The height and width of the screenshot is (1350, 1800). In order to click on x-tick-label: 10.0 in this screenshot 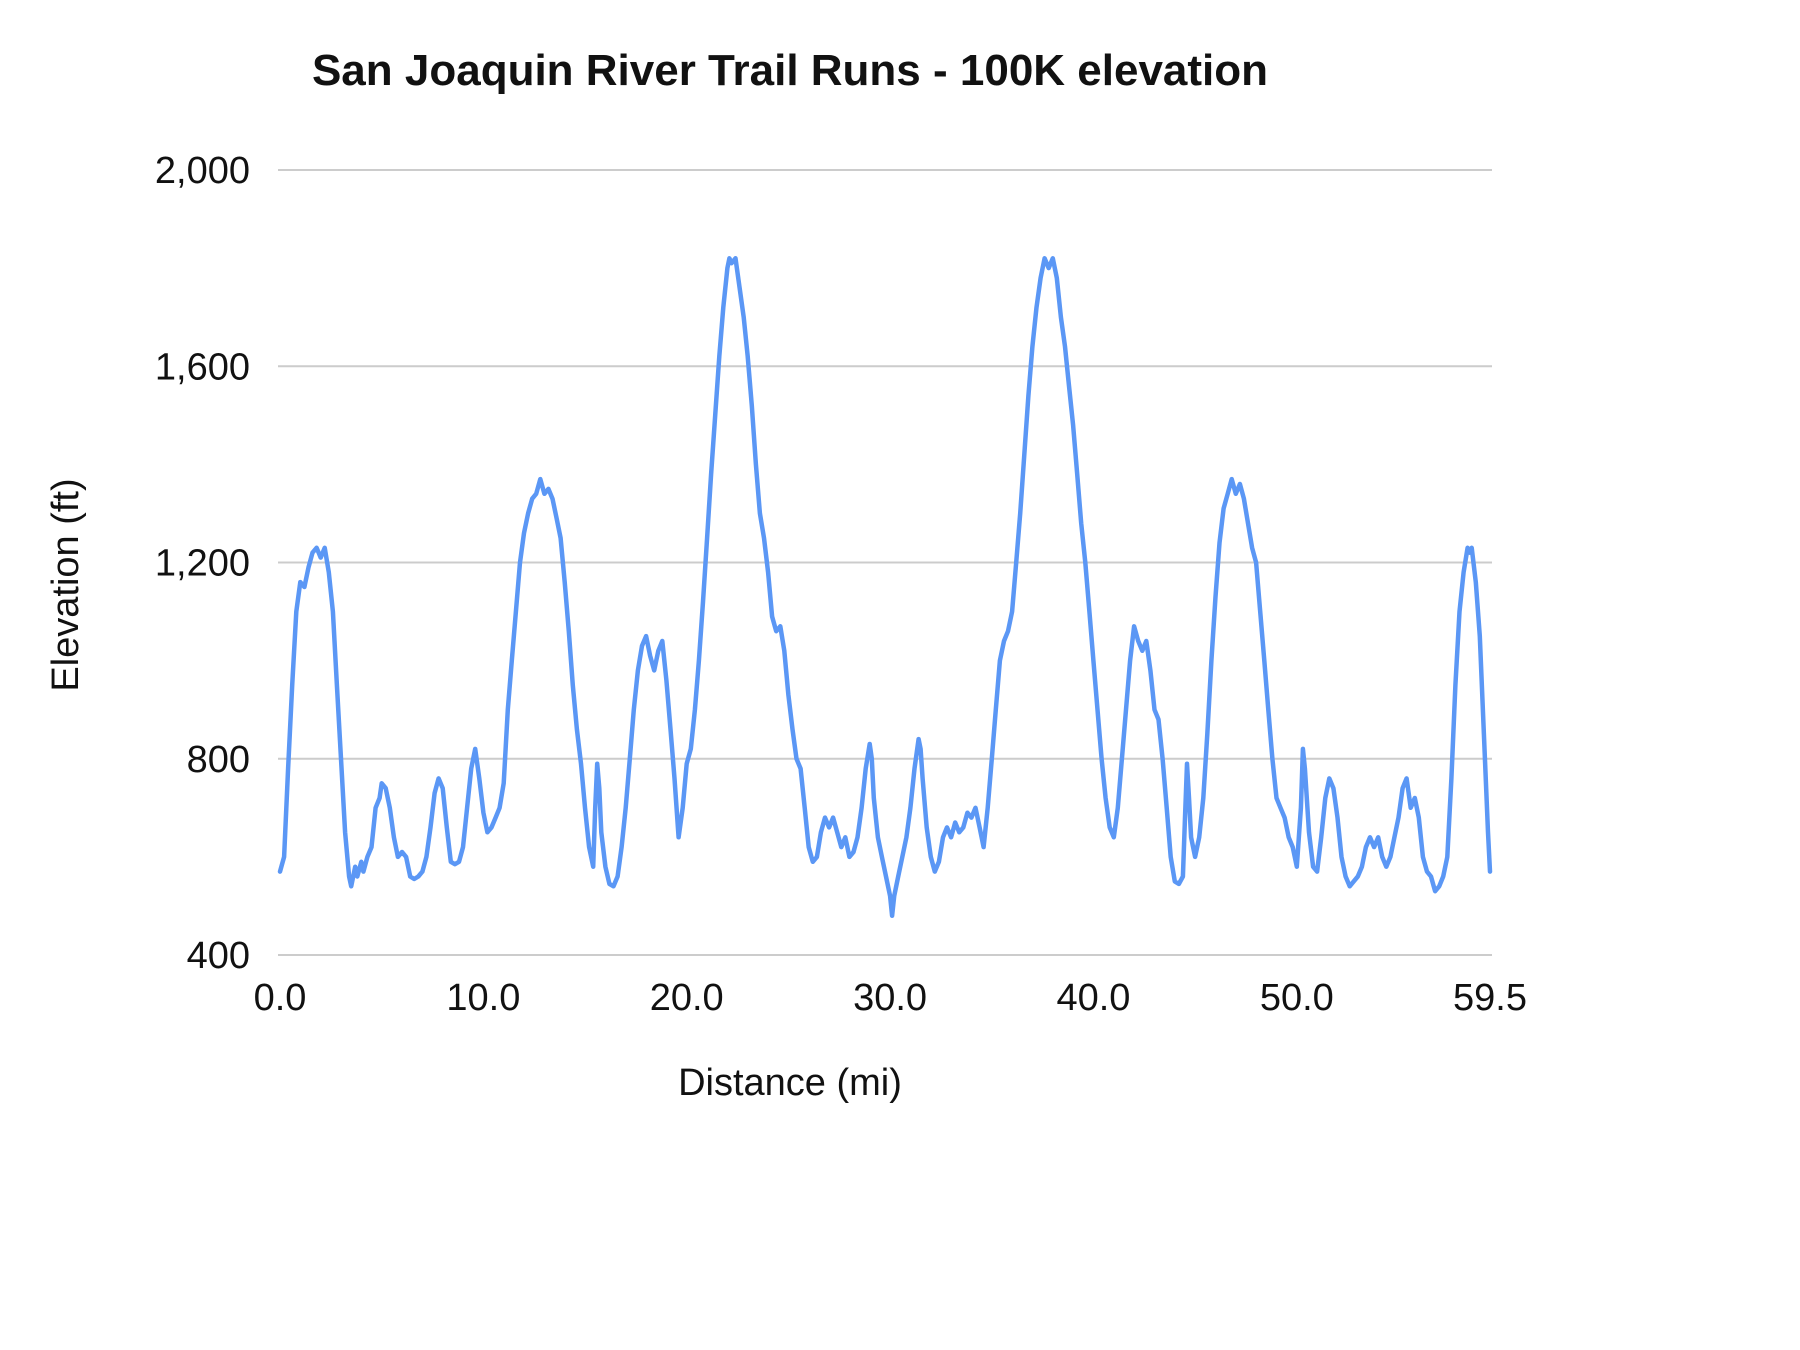, I will do `click(483, 998)`.